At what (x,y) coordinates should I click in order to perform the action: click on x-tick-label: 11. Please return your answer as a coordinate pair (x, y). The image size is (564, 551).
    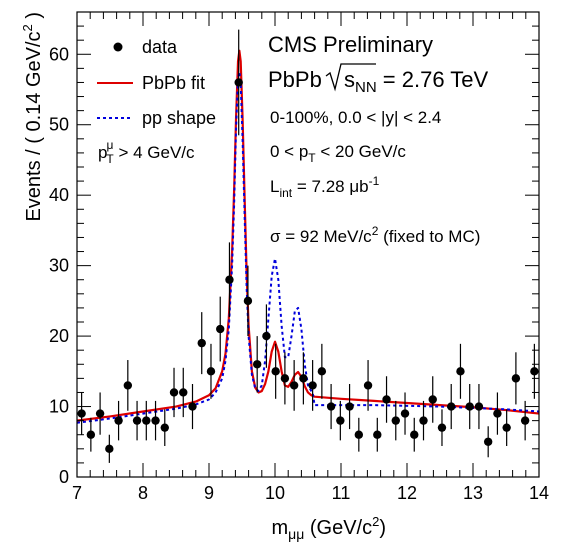
    Looking at the image, I should click on (341, 493).